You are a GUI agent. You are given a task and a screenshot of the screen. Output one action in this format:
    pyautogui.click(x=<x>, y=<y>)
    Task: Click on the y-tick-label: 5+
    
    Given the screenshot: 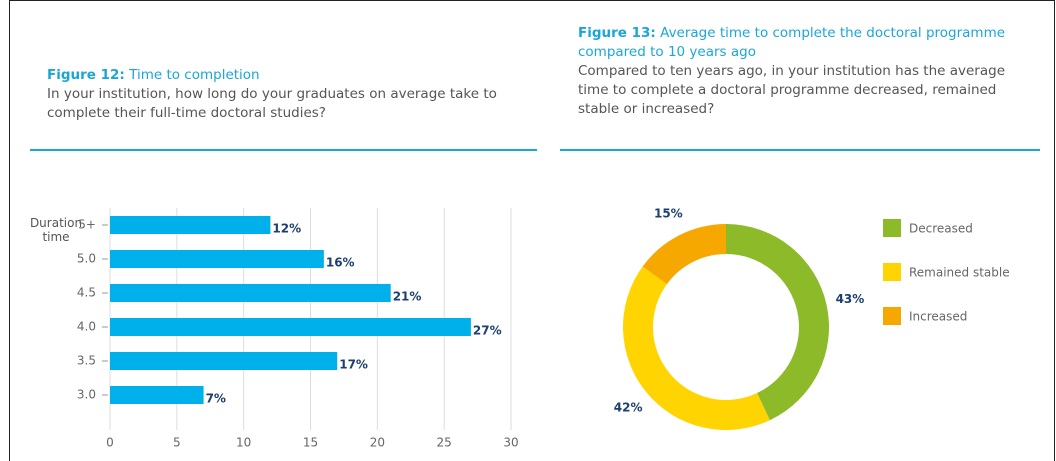 What is the action you would take?
    pyautogui.click(x=87, y=225)
    